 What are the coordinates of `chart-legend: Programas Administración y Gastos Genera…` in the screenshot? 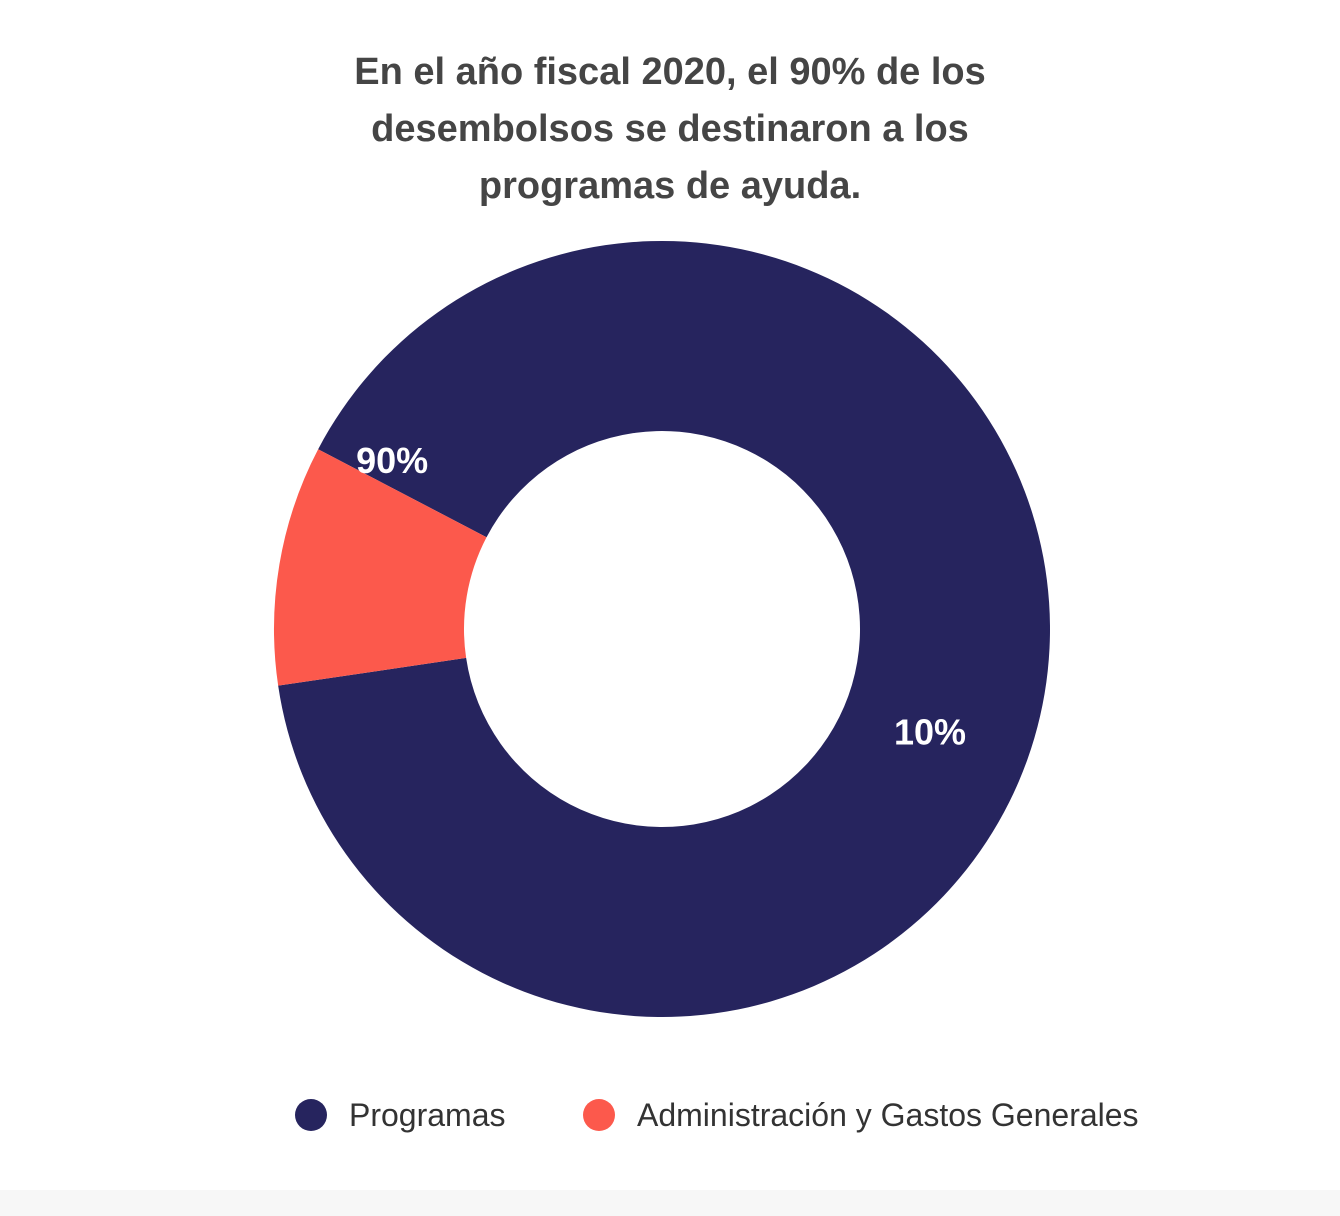 It's located at (670, 1115).